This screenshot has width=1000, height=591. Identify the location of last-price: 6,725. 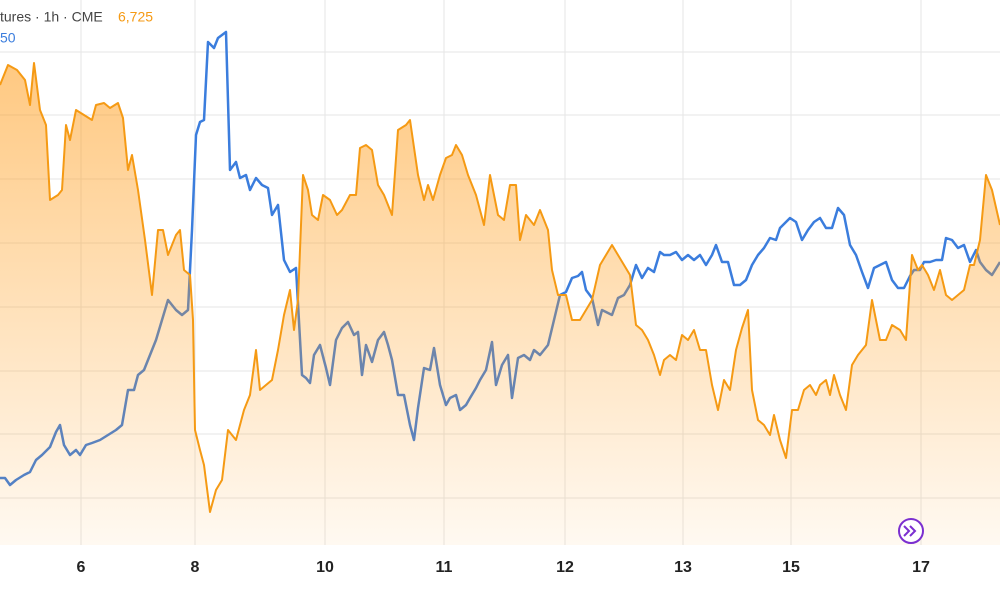
(135, 17).